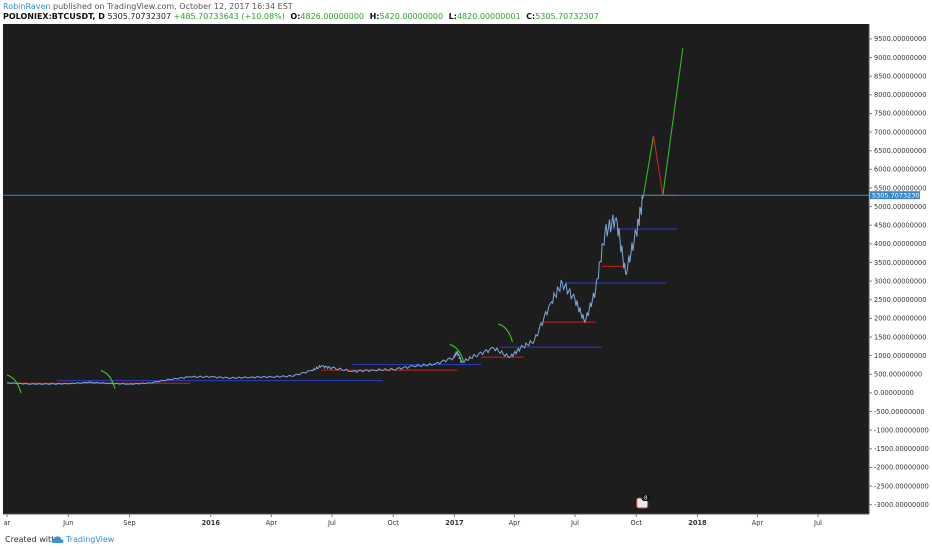  I want to click on price-tick-label: 7500.00000000, so click(900, 114).